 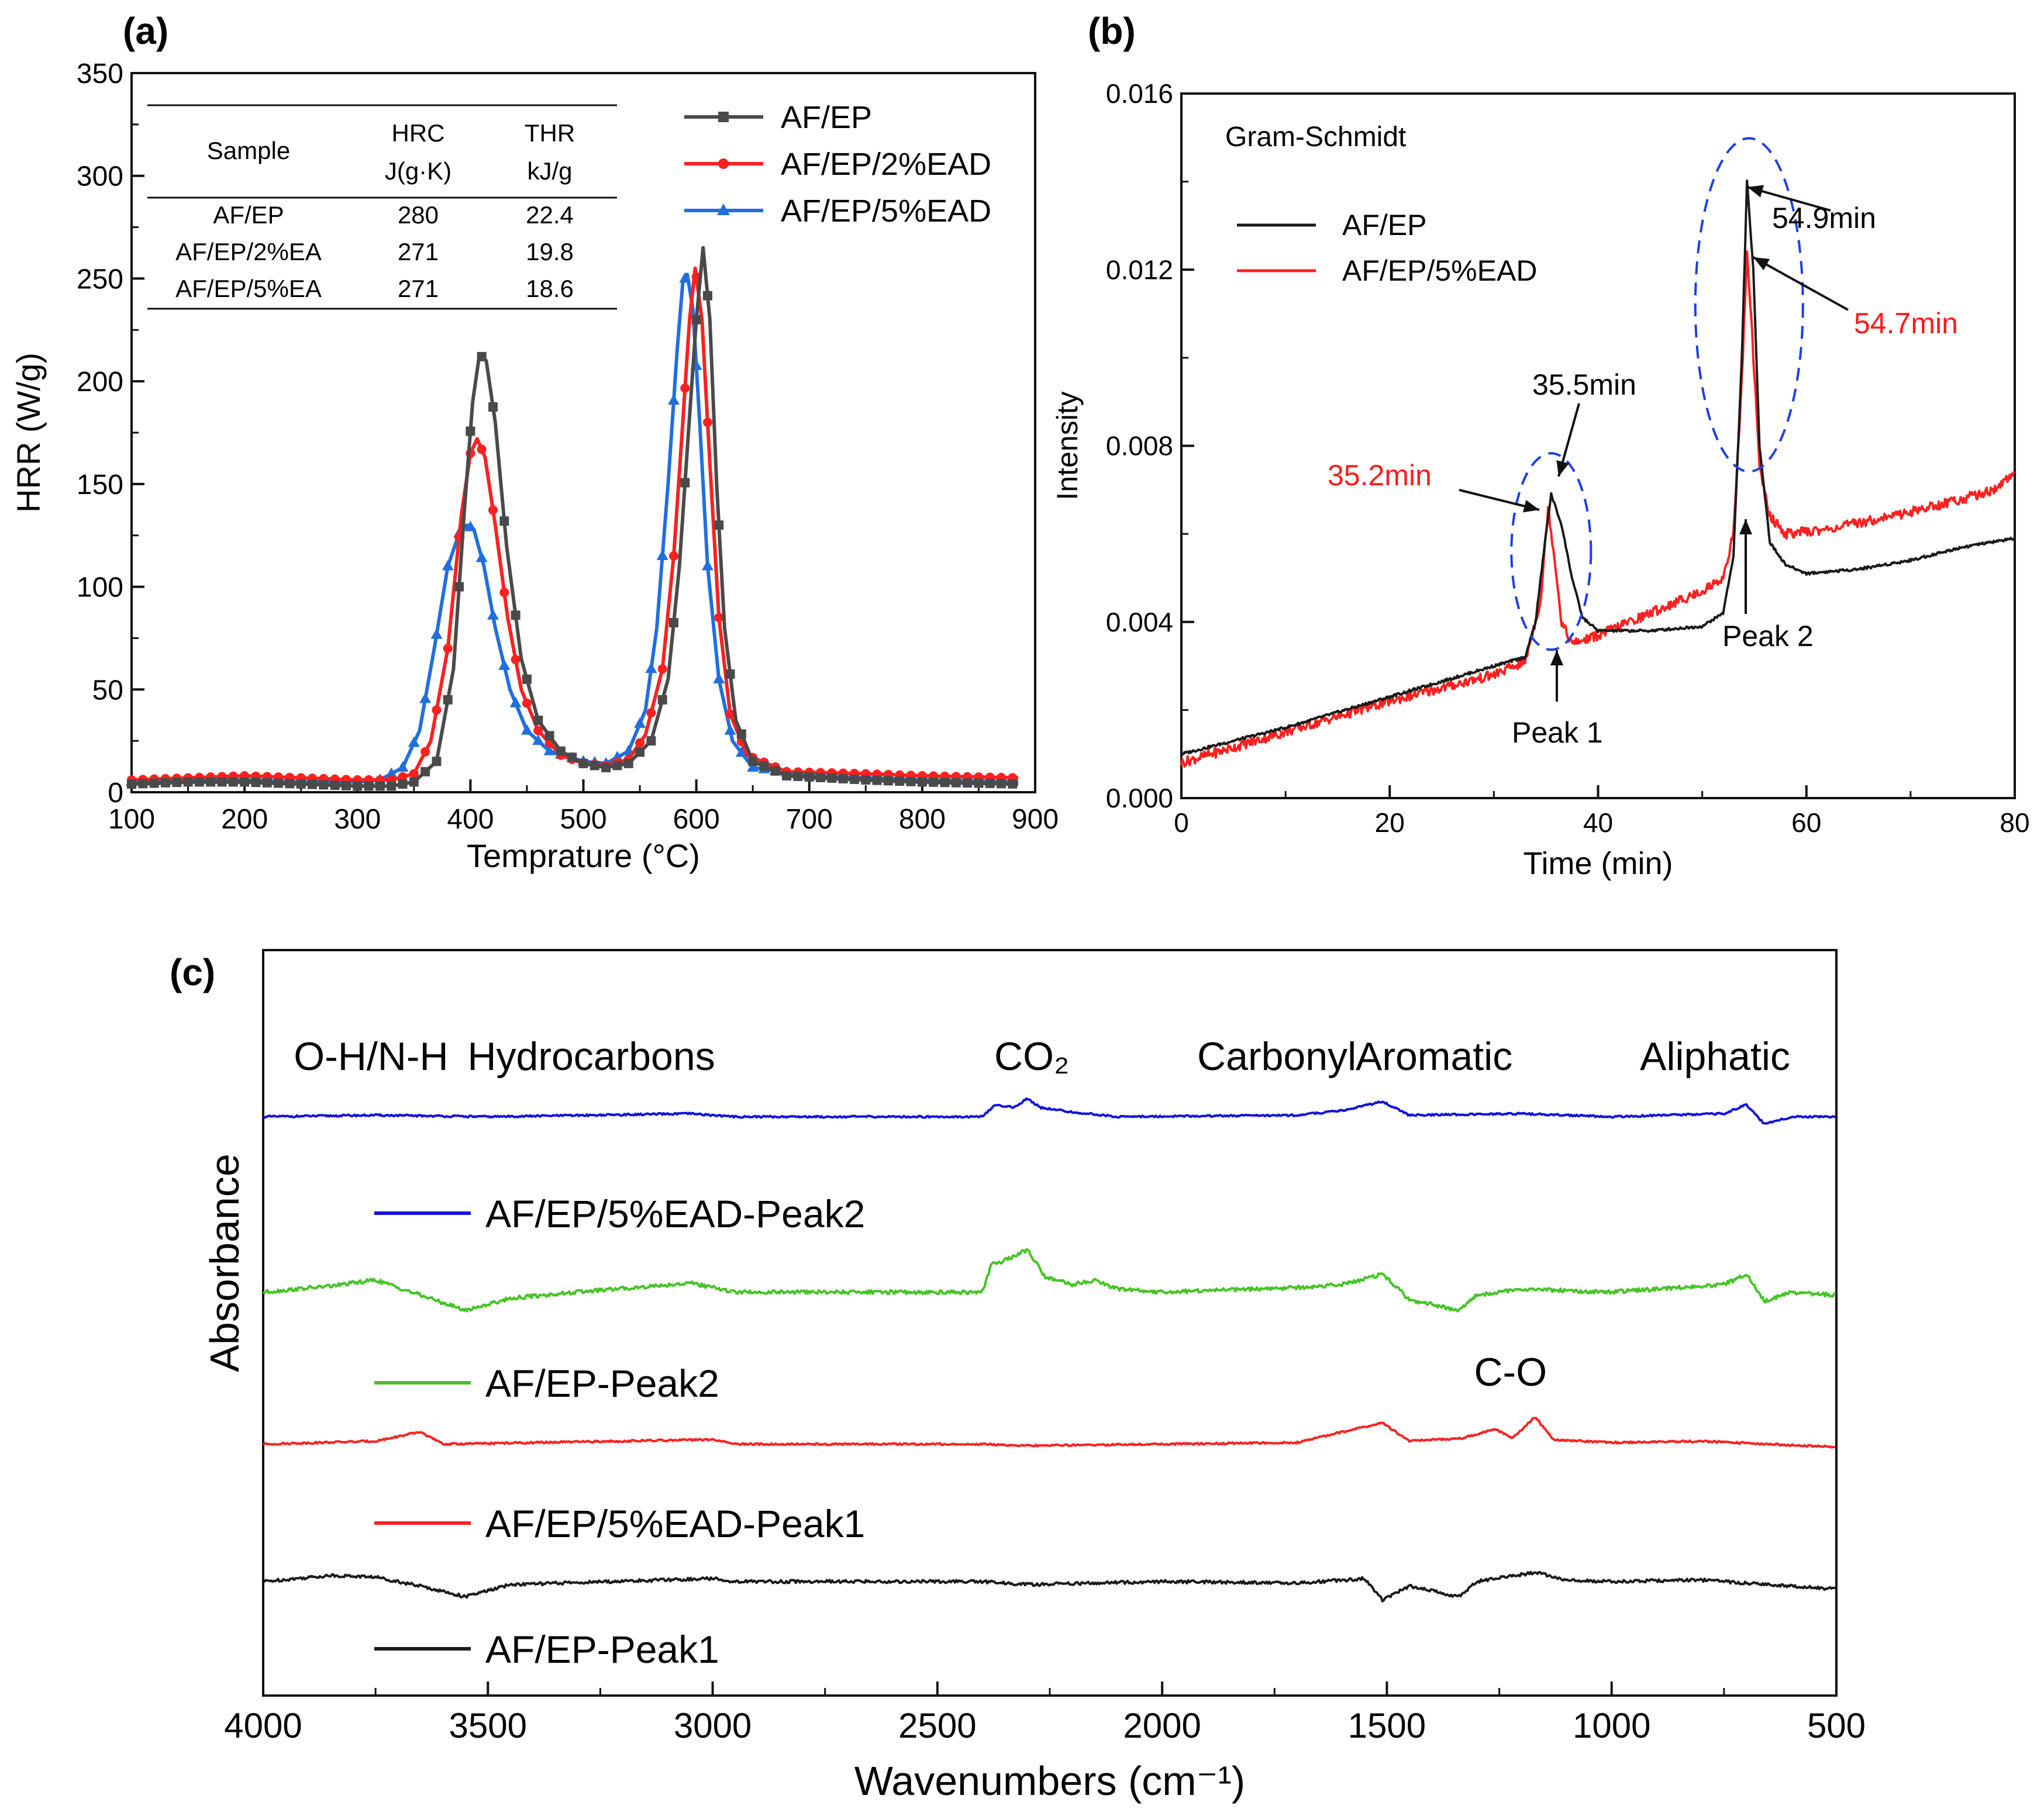 I want to click on table-cell: AF/EP/2%EA, so click(x=249, y=251).